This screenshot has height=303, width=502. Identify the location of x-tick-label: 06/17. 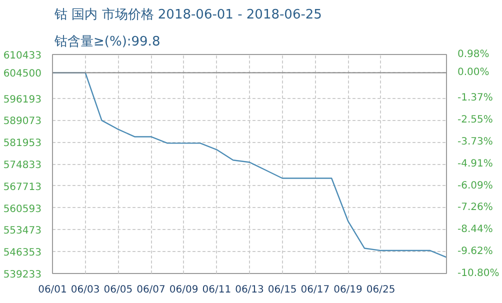
(315, 290).